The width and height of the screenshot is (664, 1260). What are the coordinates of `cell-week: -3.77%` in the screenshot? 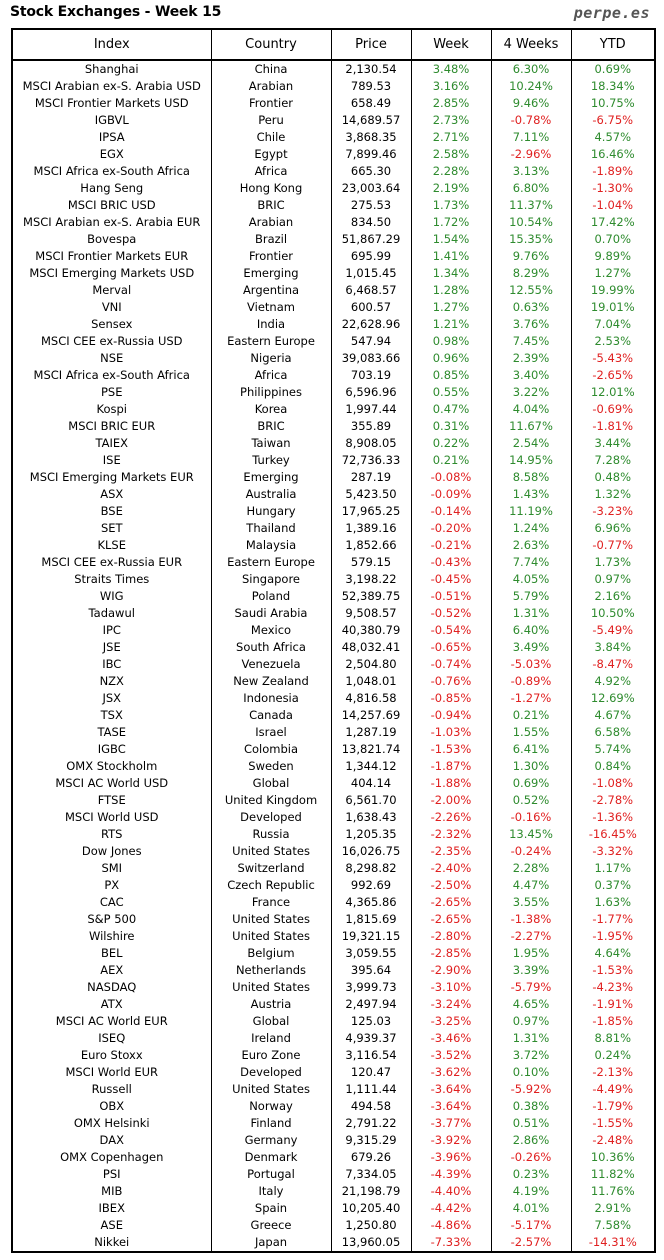 It's located at (451, 1123).